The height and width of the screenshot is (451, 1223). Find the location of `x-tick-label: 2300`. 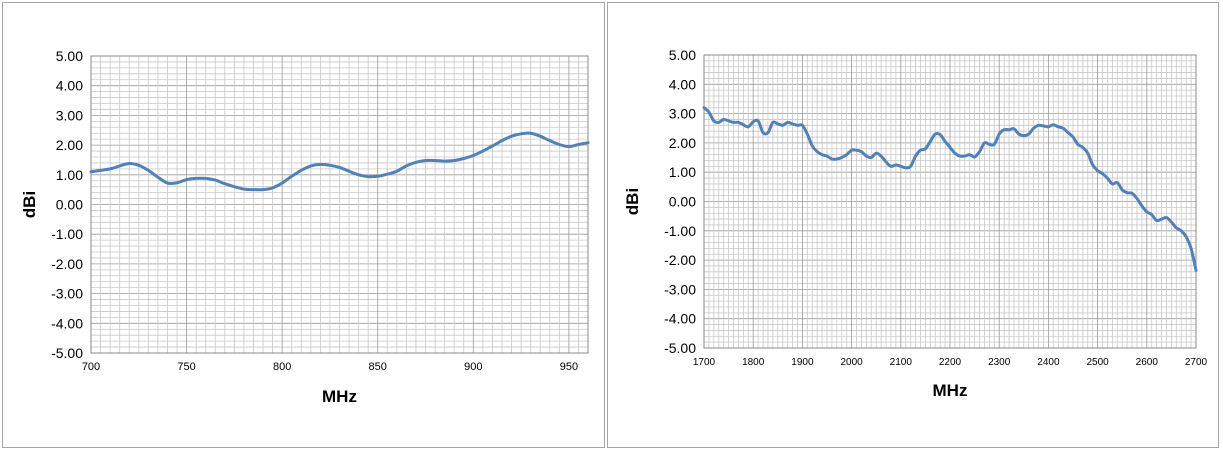

x-tick-label: 2300 is located at coordinates (999, 362).